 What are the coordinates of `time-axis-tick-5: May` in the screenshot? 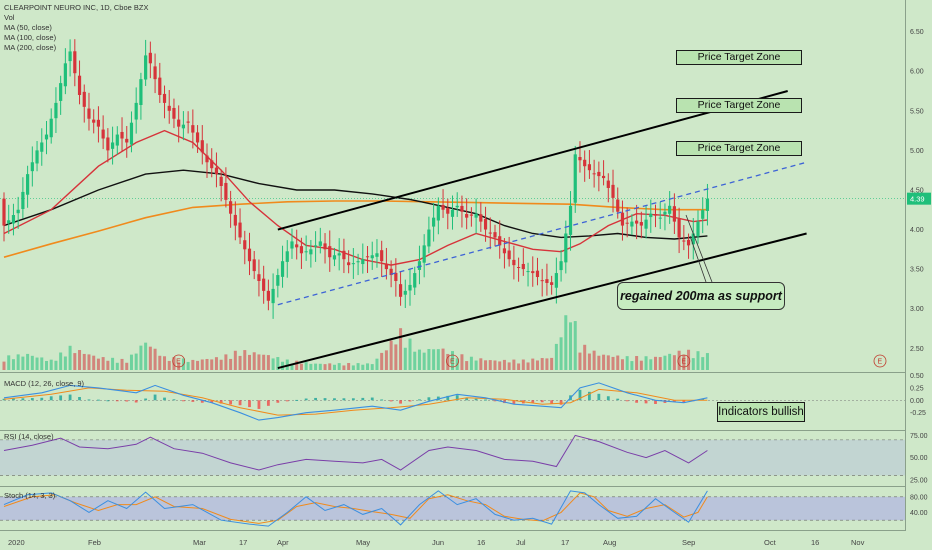 It's located at (363, 542).